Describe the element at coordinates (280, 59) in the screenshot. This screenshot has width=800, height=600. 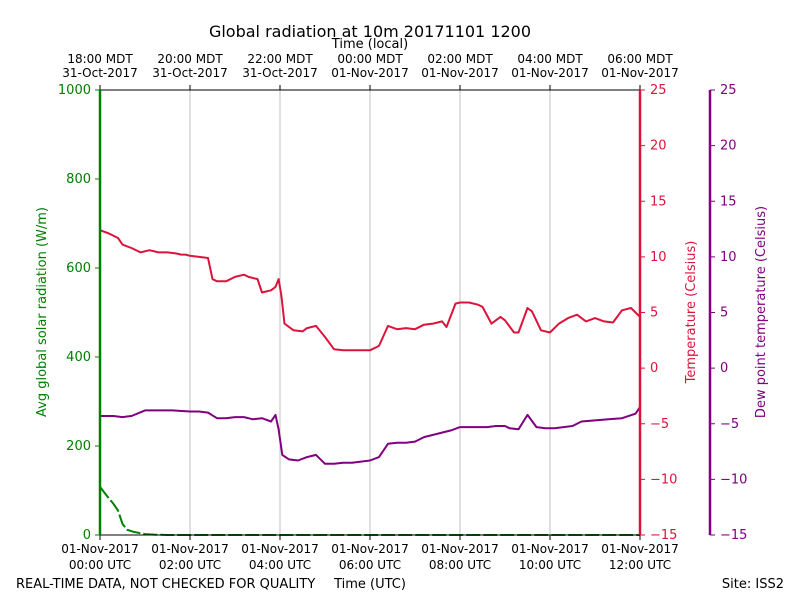
I see `top-tick-label: 22:00 MDT` at that location.